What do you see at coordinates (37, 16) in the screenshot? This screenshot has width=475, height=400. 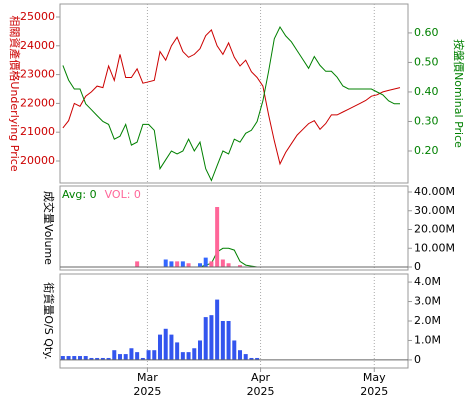 I see `y-tick-label: 25000` at bounding box center [37, 16].